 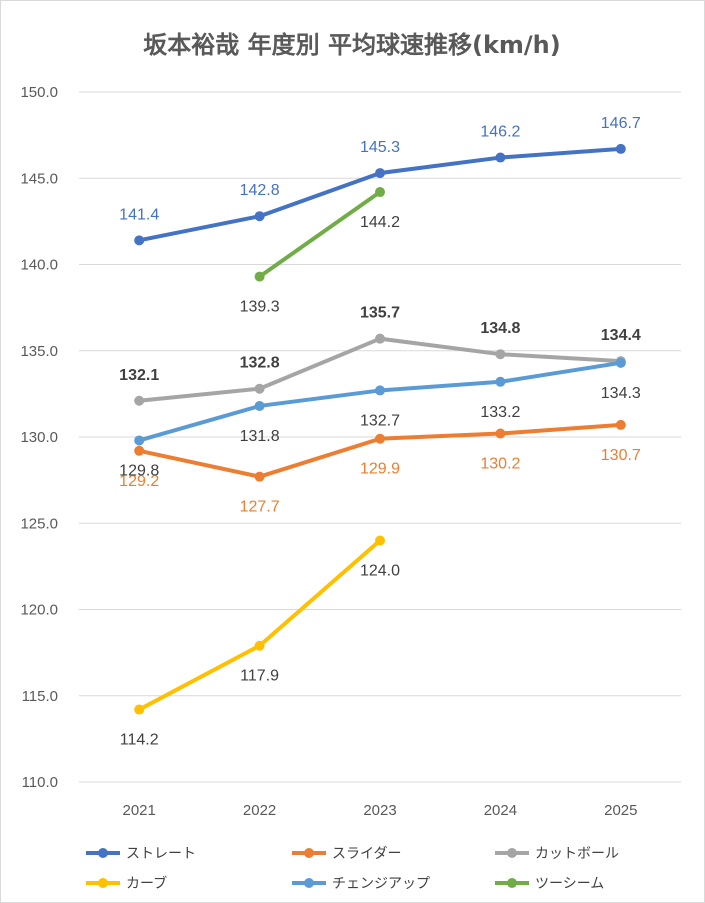 What do you see at coordinates (621, 123) in the screenshot?
I see `data-label: 146.7` at bounding box center [621, 123].